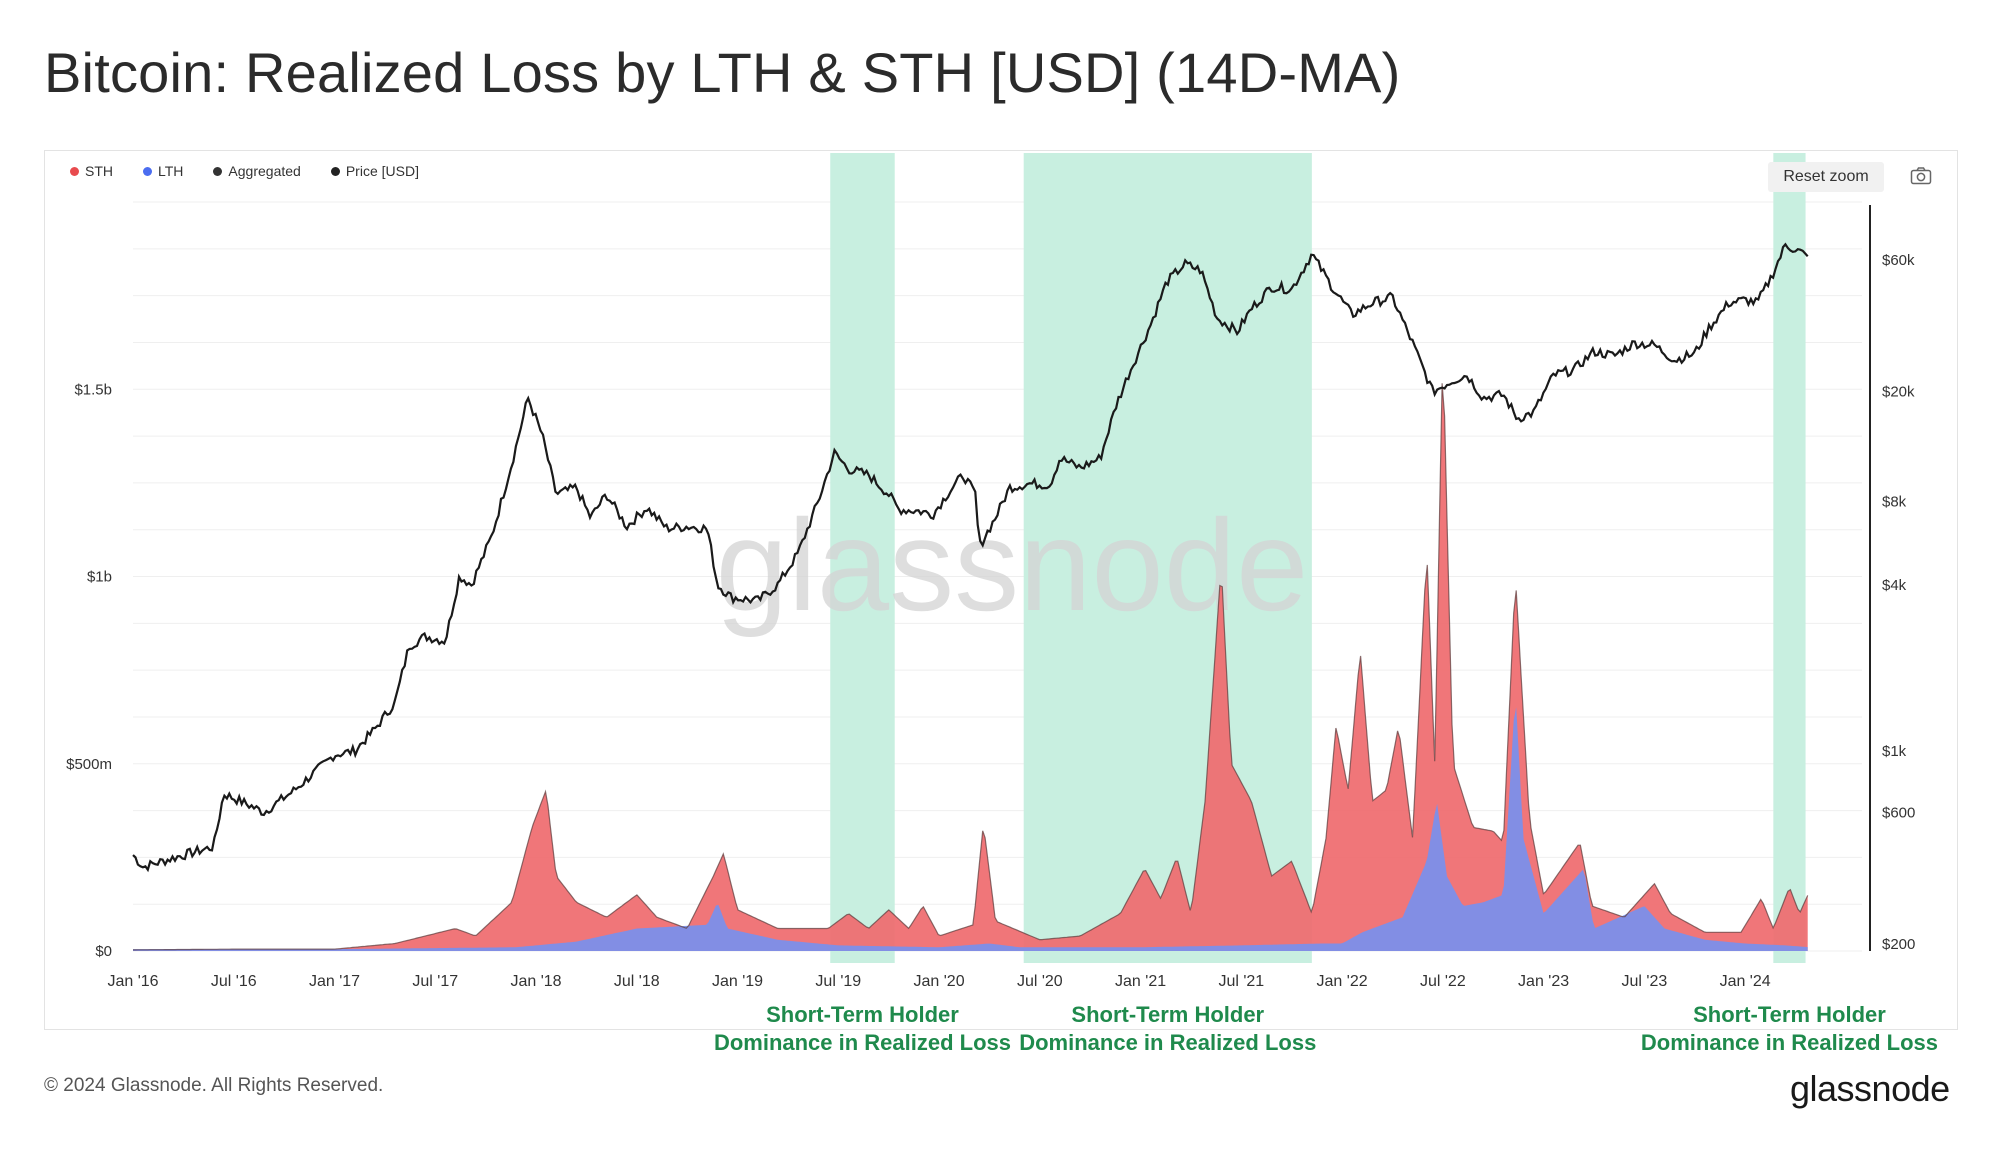  Describe the element at coordinates (1789, 1014) in the screenshot. I see `band-annotation-3-line1: Short-Term Holder` at that location.